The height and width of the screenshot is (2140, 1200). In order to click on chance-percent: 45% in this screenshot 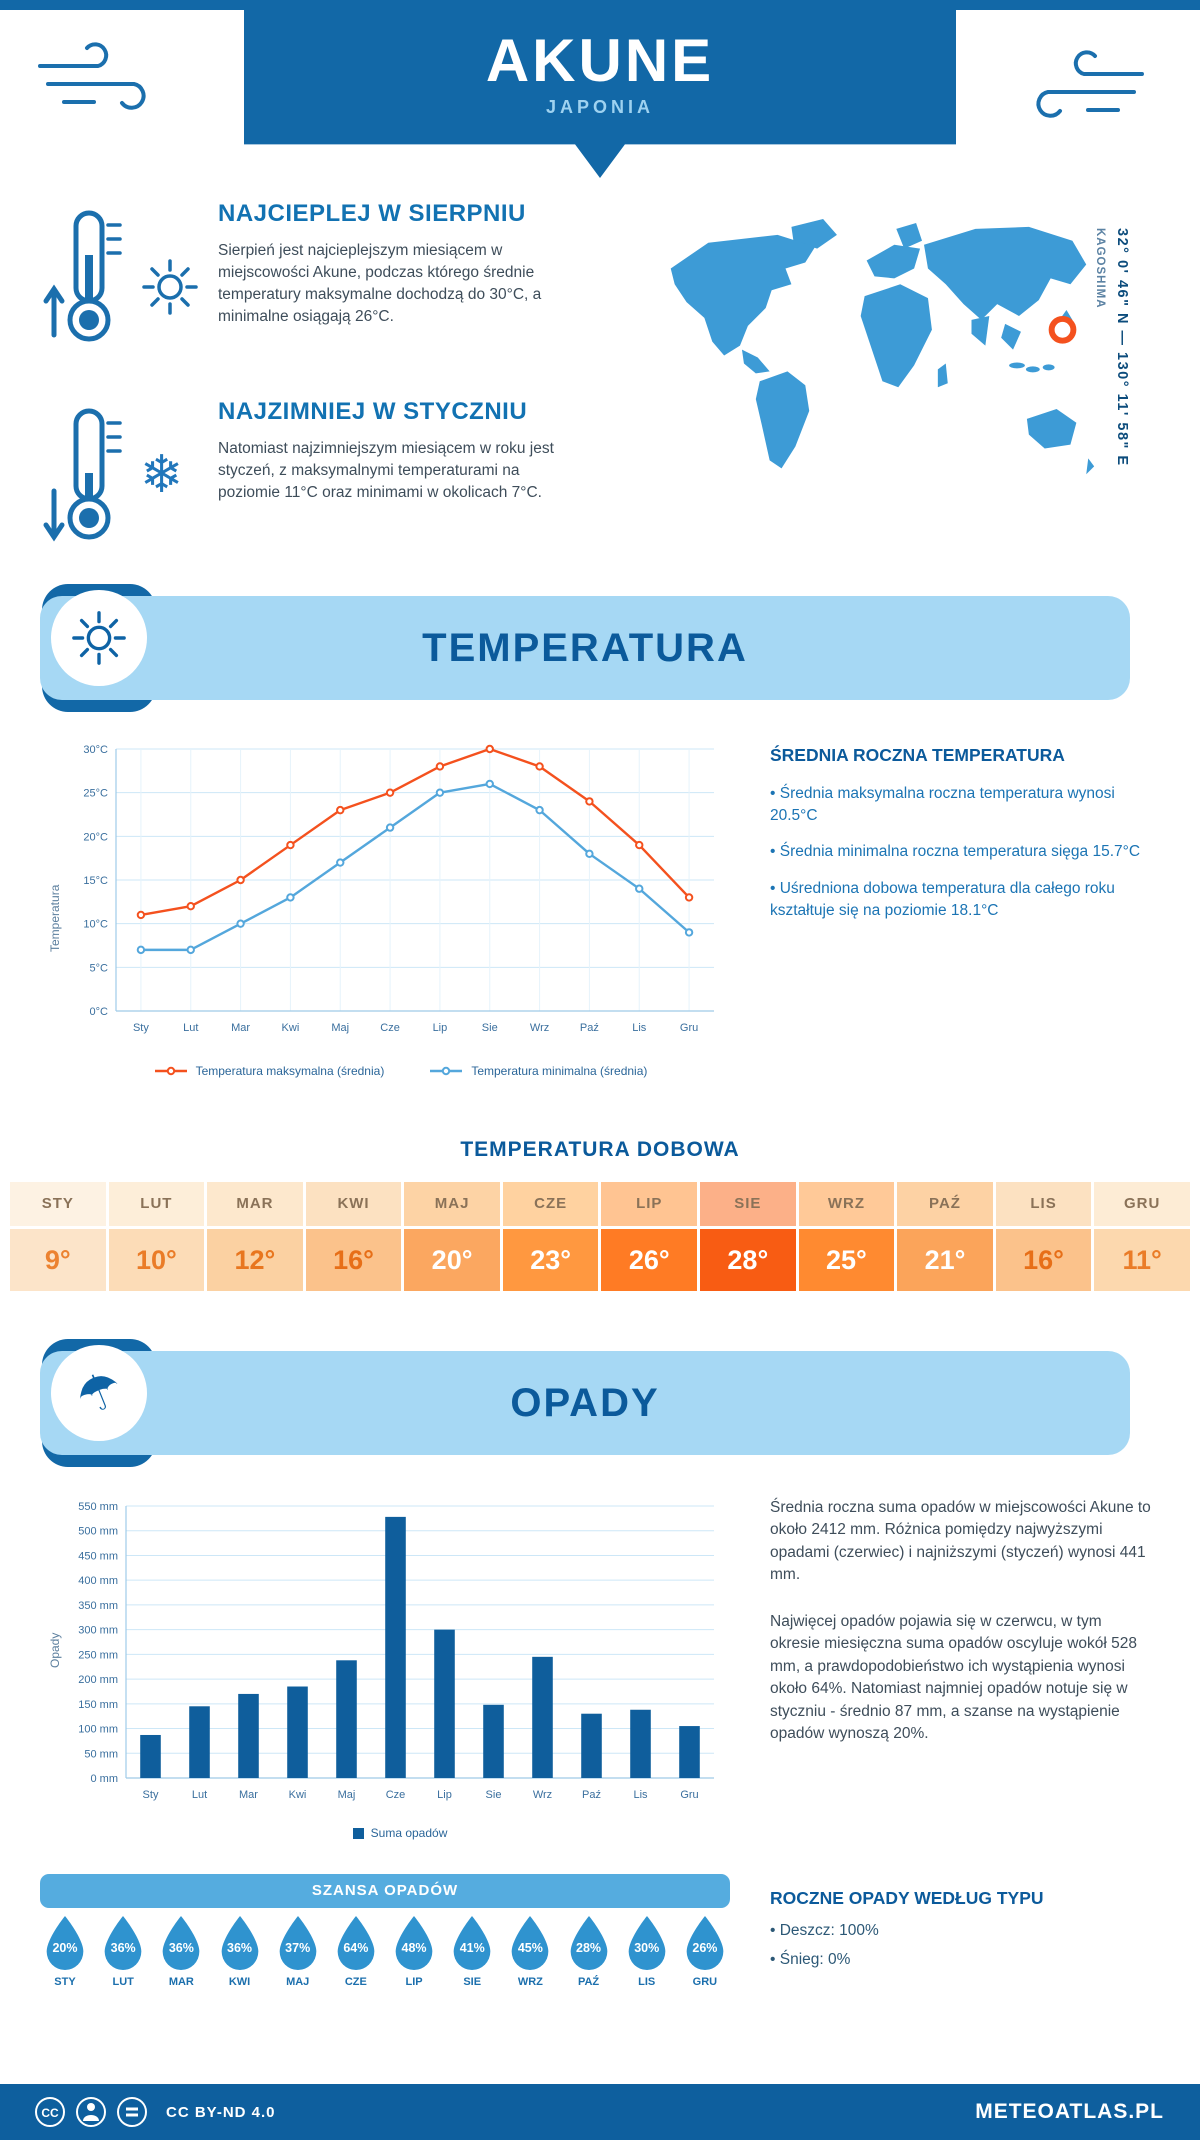, I will do `click(530, 1948)`.